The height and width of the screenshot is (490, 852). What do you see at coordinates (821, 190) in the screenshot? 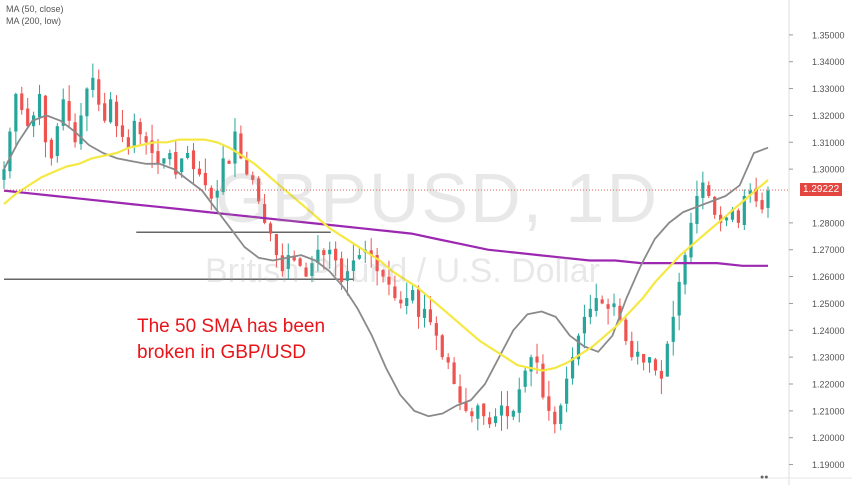
I see `current-price-label: 1.29222` at bounding box center [821, 190].